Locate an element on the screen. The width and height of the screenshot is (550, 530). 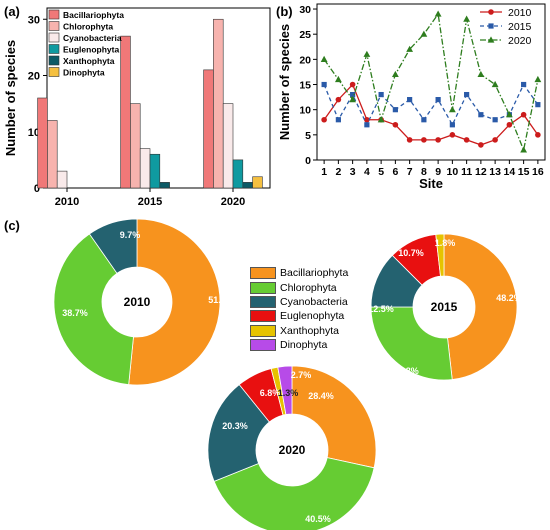
x-axis-label: Year is located at coordinates (158, 209).